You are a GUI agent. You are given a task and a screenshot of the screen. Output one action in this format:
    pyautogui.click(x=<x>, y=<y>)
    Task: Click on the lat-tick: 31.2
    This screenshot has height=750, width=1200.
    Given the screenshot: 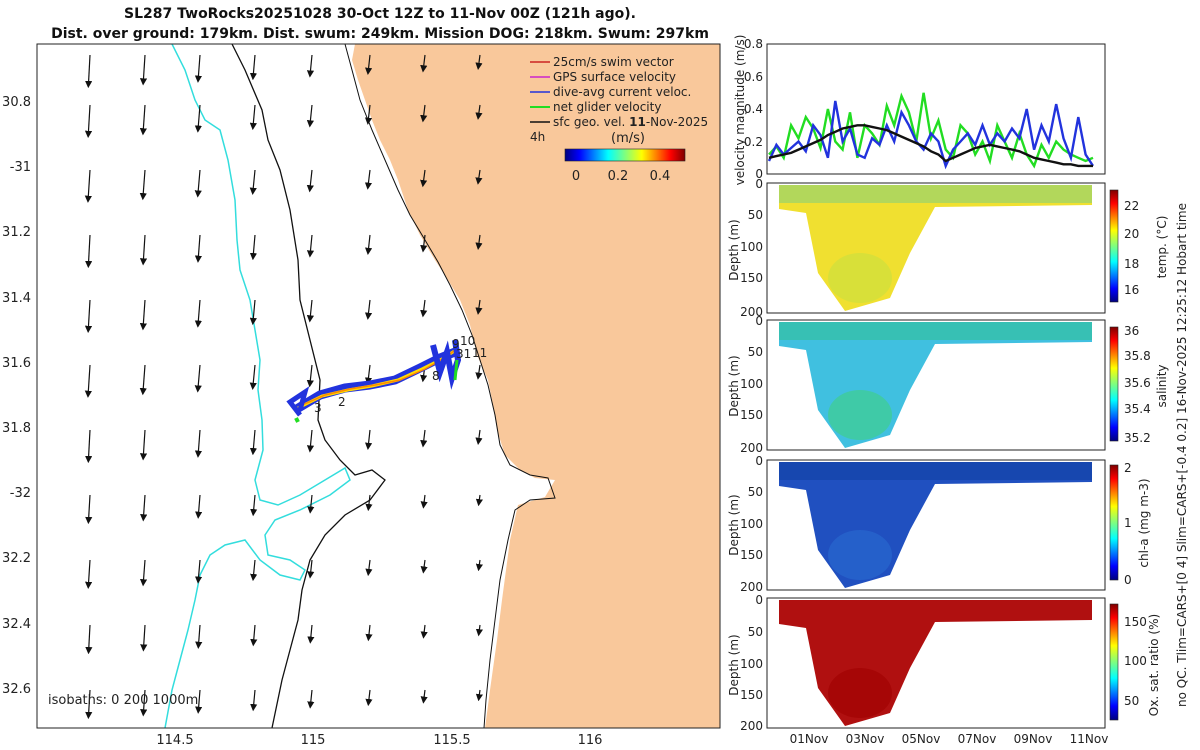 What is the action you would take?
    pyautogui.click(x=16, y=232)
    